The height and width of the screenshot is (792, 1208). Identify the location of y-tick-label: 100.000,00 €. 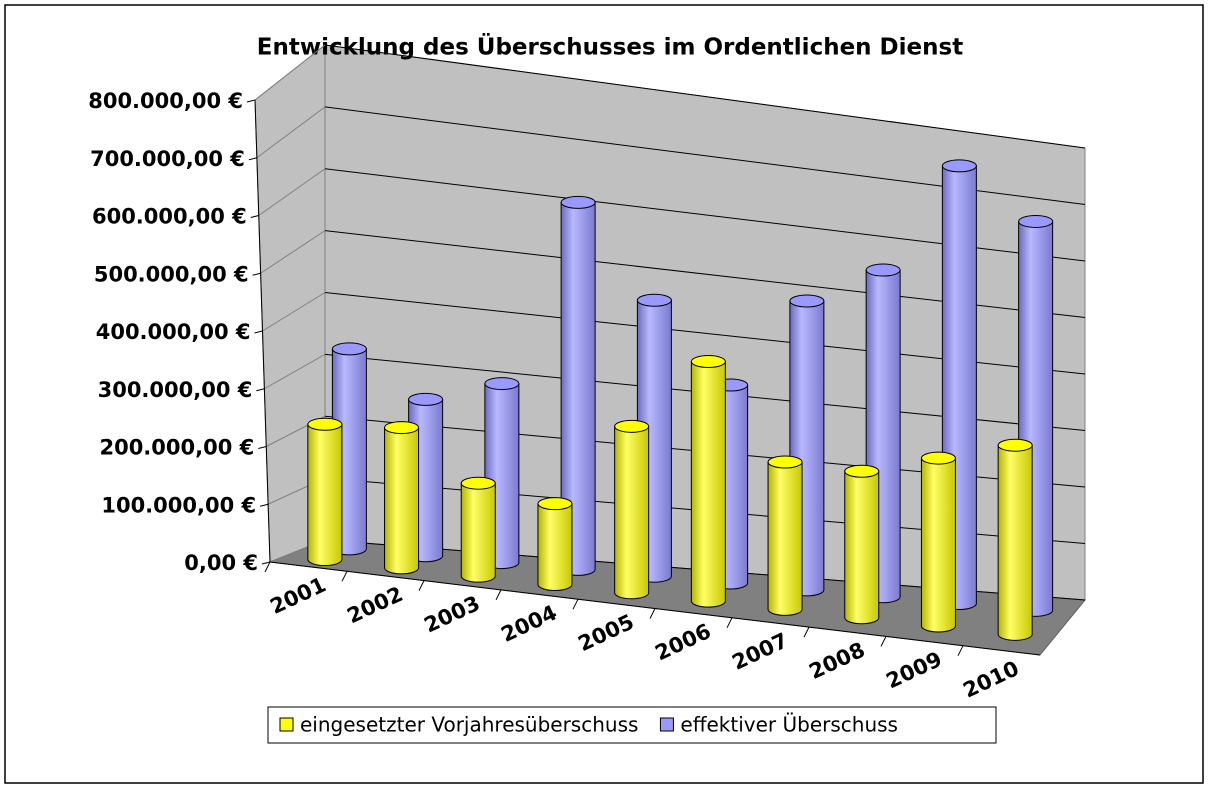
(178, 505).